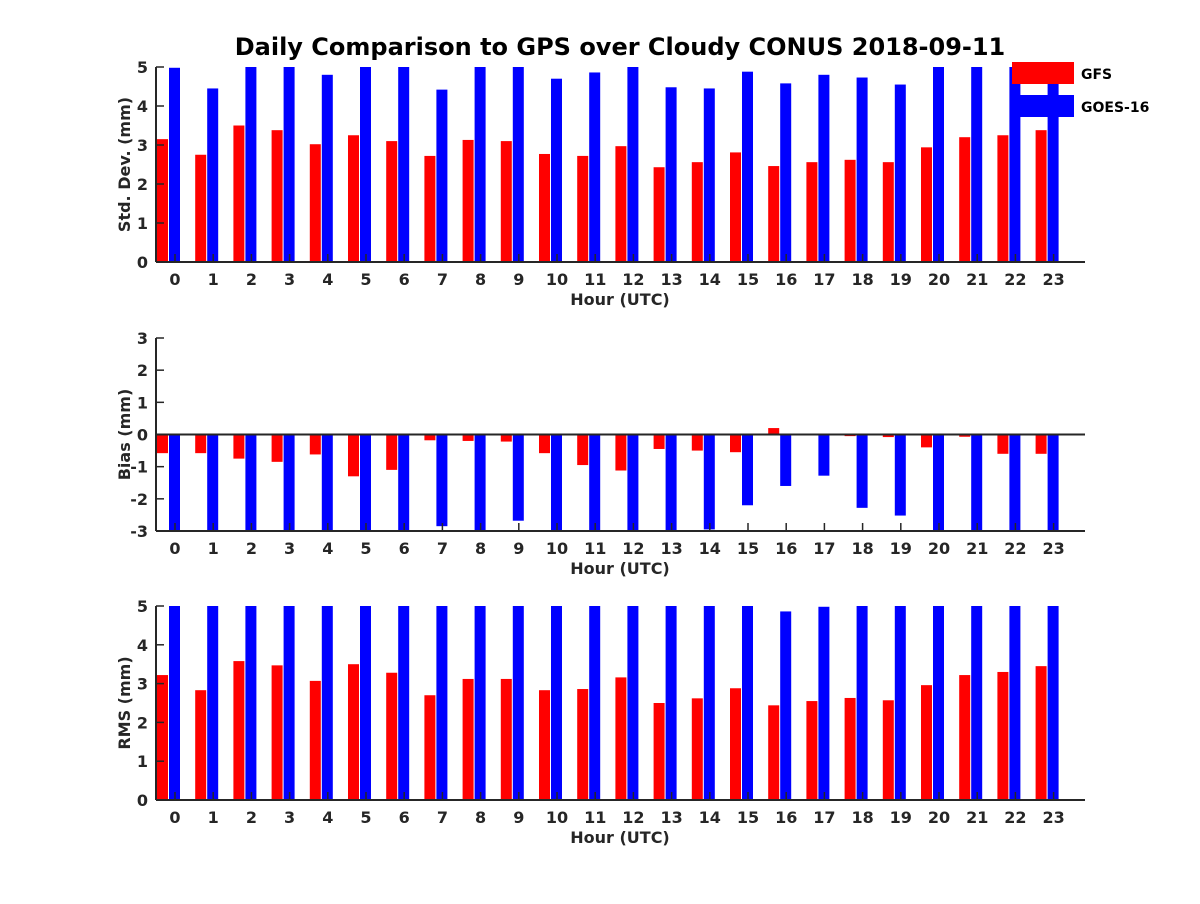 Image resolution: width=1200 pixels, height=904 pixels. What do you see at coordinates (710, 817) in the screenshot?
I see `x-tick-label-rms: 14` at bounding box center [710, 817].